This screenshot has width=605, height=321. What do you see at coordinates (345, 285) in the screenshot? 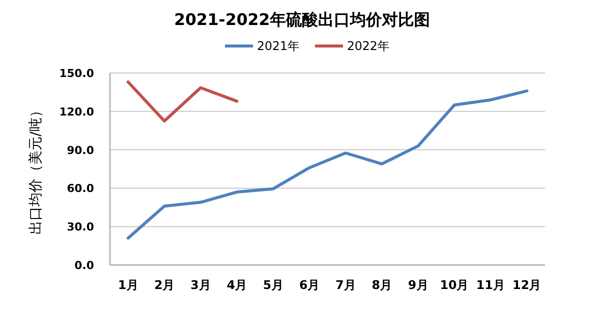
I see `x-tick-label: 7月` at bounding box center [345, 285].